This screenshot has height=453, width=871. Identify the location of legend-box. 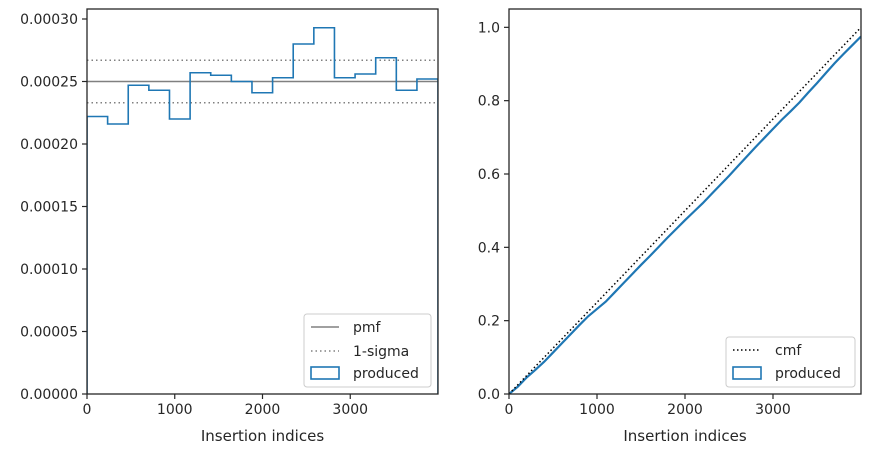
(367, 350).